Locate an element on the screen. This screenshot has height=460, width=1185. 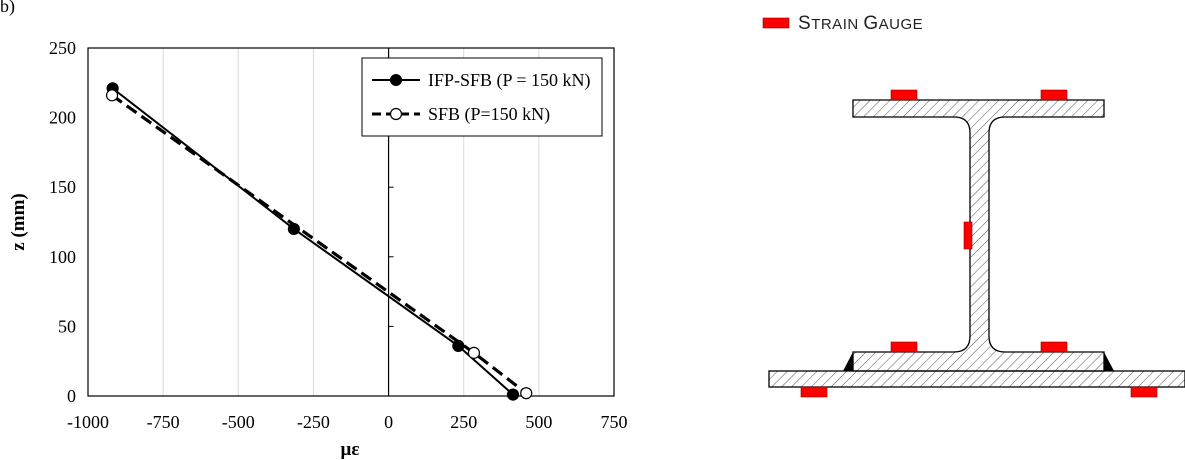
x-tick-label: -1000 is located at coordinates (88, 422).